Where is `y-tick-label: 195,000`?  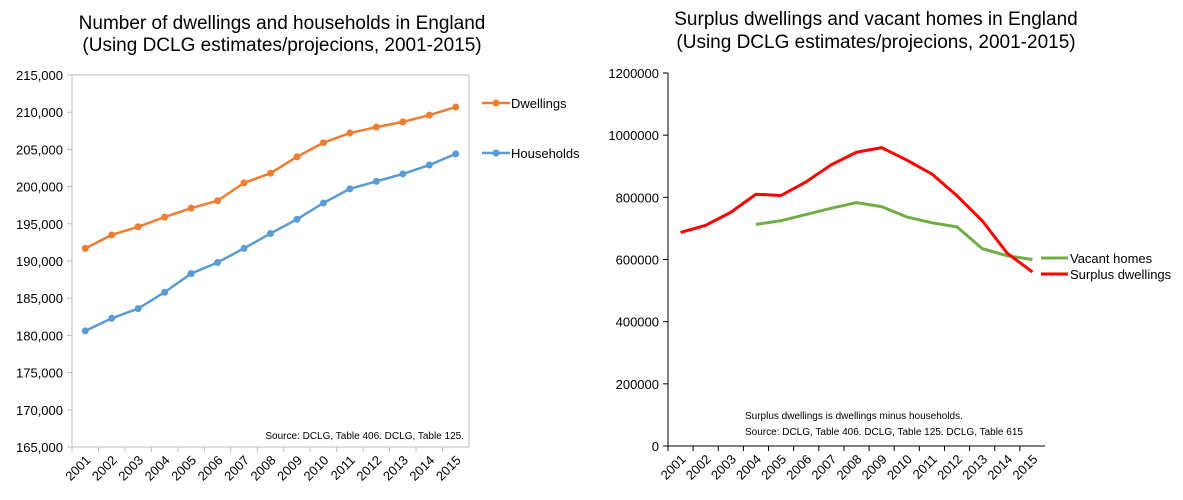 y-tick-label: 195,000 is located at coordinates (39, 224).